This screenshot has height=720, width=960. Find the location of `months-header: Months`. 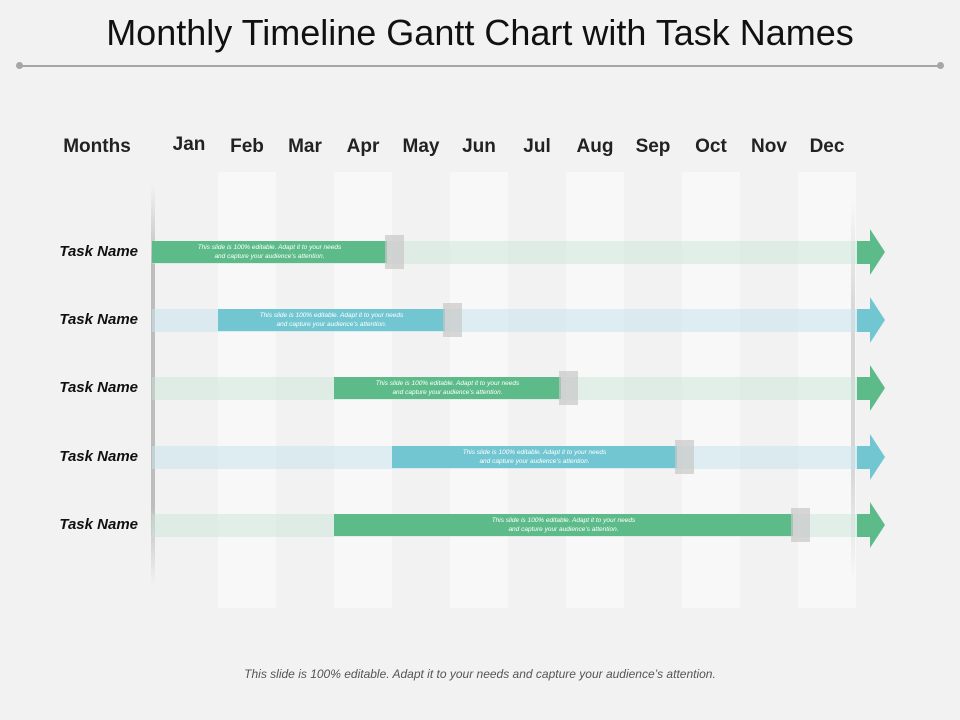

months-header: Months is located at coordinates (97, 146).